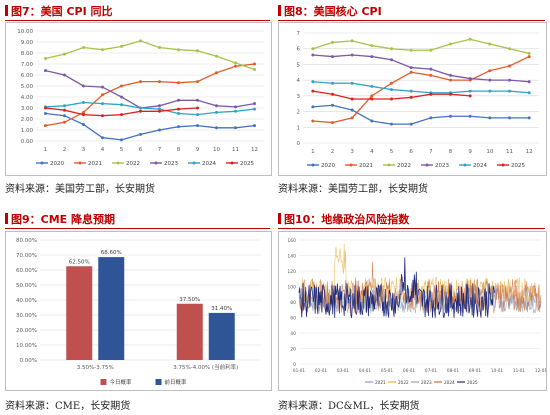 Image resolution: width=550 pixels, height=415 pixels. What do you see at coordinates (431, 370) in the screenshot?
I see `x-tick-label: 07-01` at bounding box center [431, 370].